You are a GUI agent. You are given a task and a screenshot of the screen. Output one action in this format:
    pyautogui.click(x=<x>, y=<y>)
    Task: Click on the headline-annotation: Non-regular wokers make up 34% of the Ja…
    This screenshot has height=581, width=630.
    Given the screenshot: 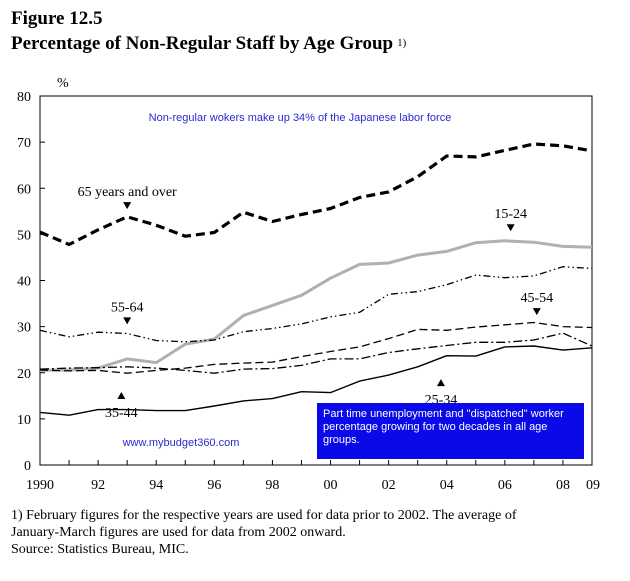 What is the action you would take?
    pyautogui.click(x=300, y=118)
    